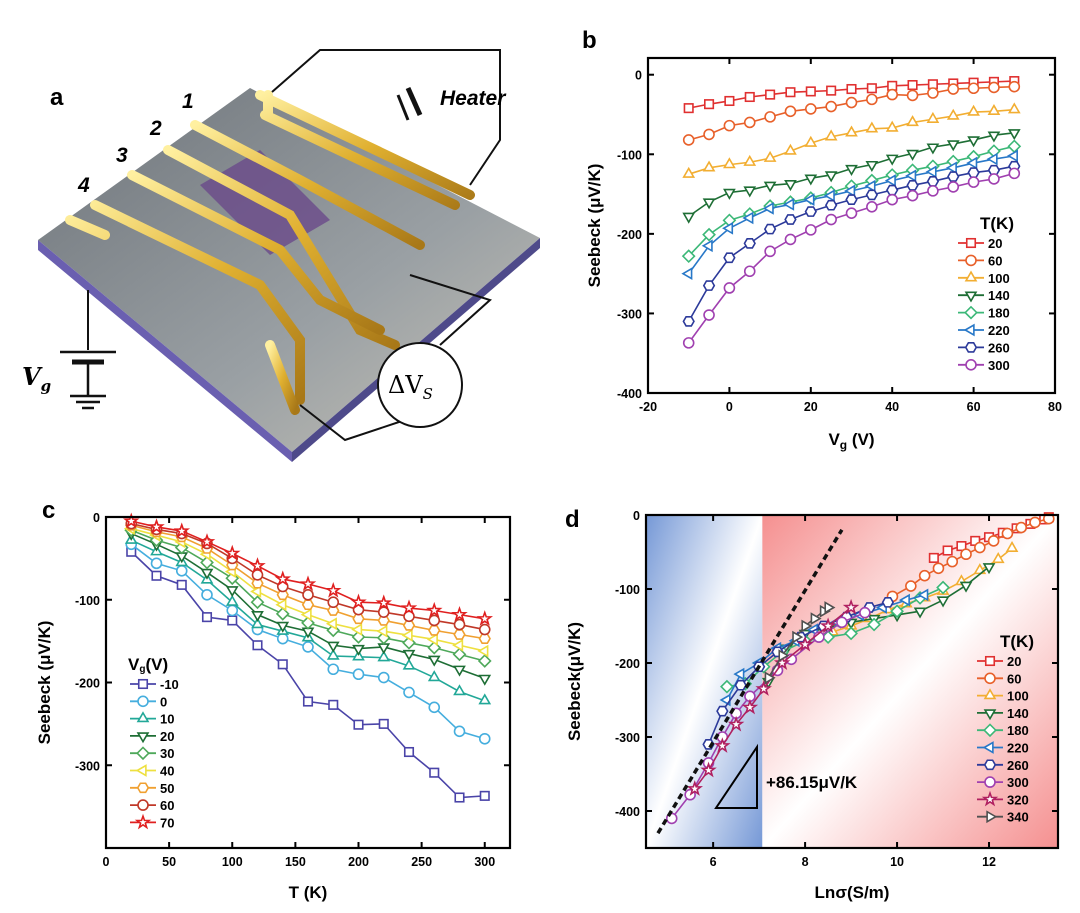 This screenshot has height=913, width=1080. What do you see at coordinates (572, 519) in the screenshot?
I see `panel-label-d: d` at bounding box center [572, 519].